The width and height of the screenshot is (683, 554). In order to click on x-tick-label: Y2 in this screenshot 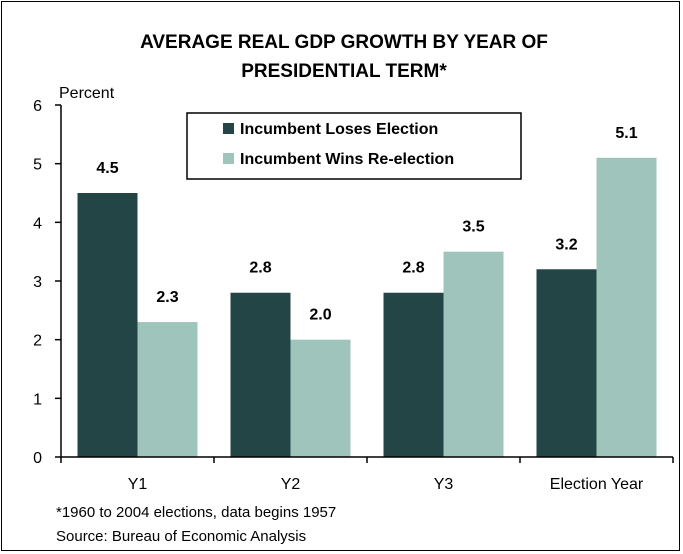, I will do `click(291, 484)`.